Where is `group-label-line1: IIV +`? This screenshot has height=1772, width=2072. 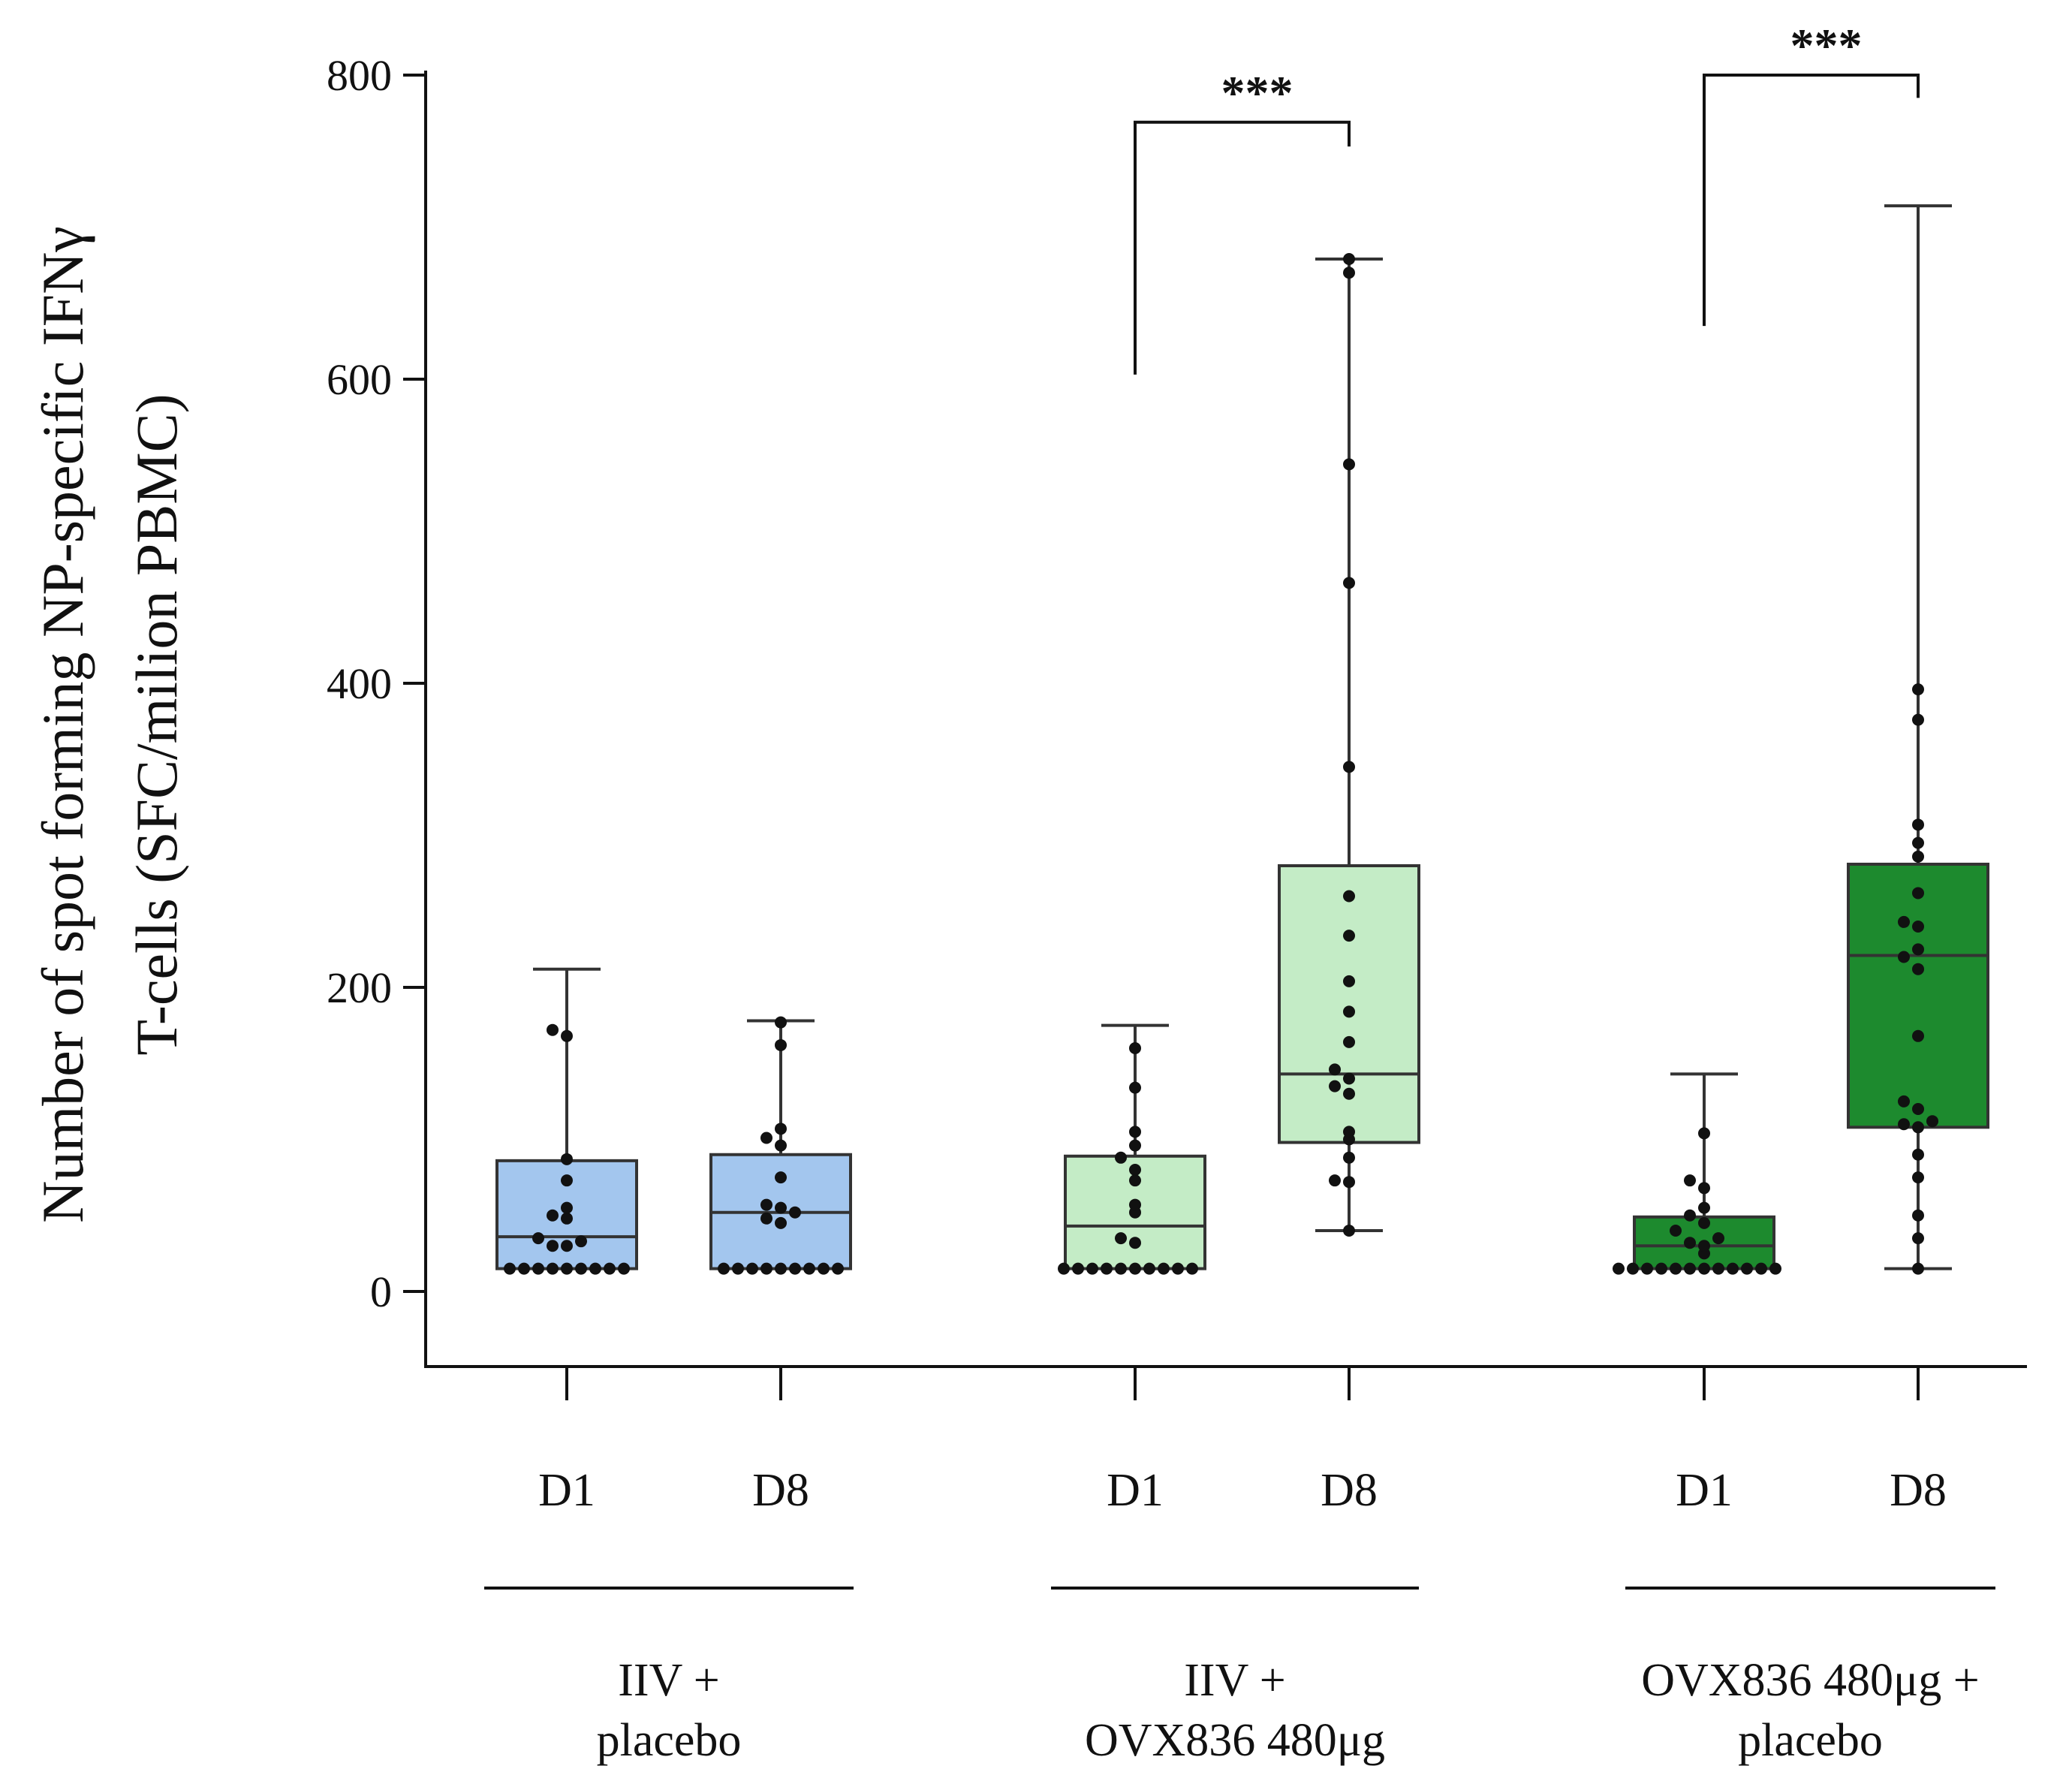 group-label-line1: IIV + is located at coordinates (1234, 1681).